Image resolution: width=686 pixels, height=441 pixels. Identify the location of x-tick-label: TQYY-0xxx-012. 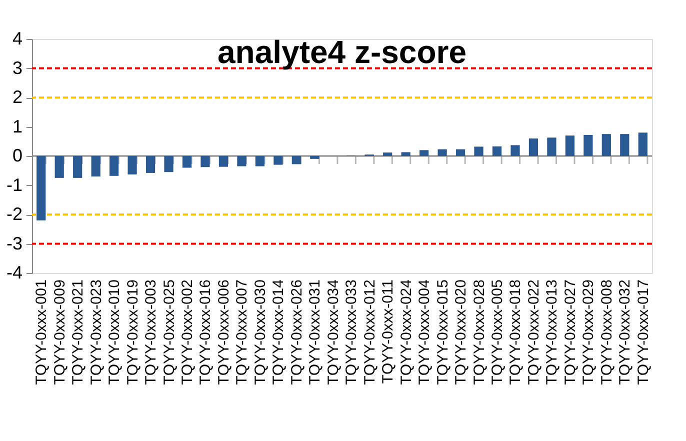
(369, 332).